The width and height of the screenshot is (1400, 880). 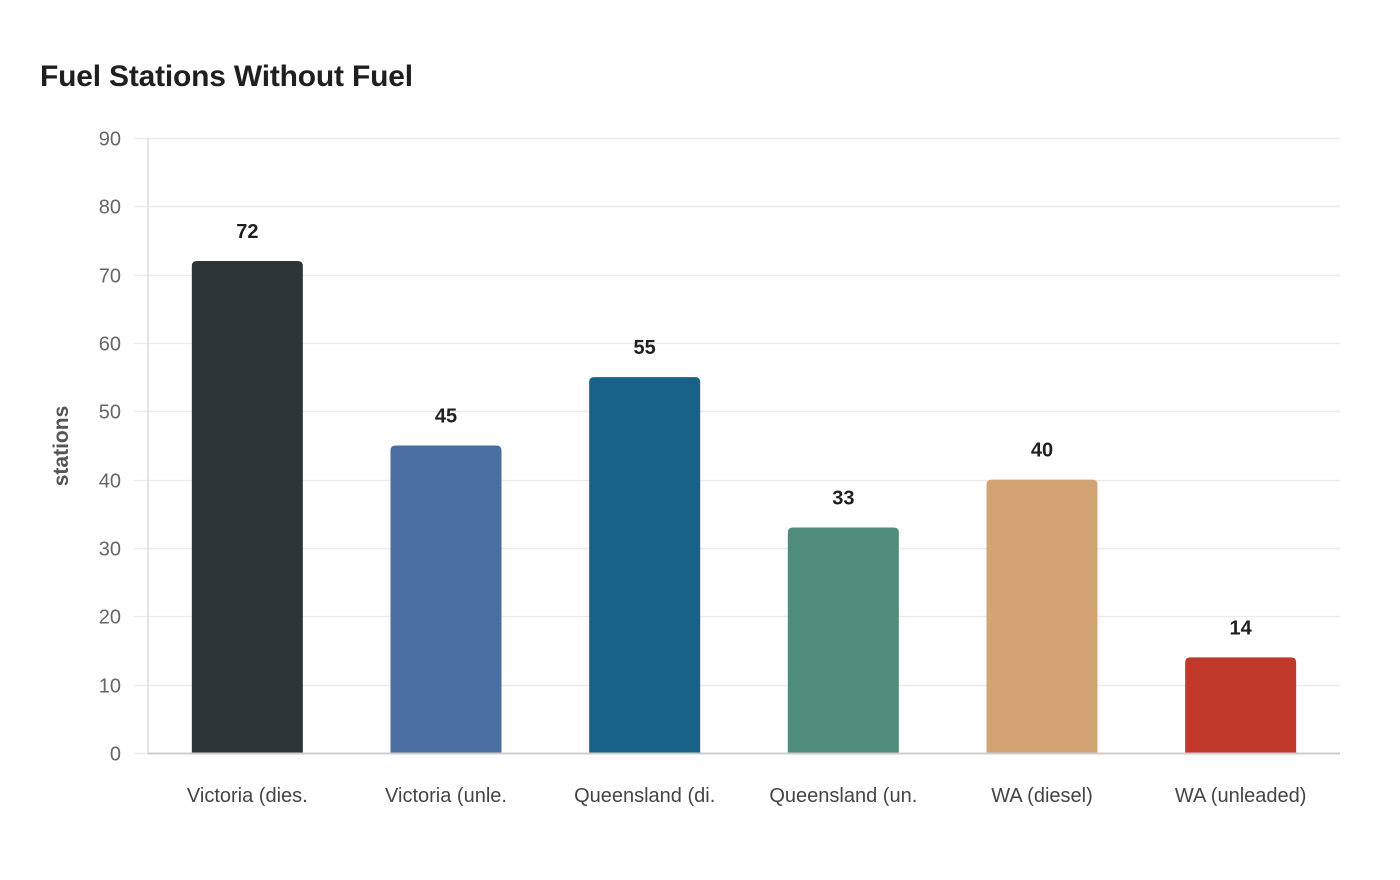 I want to click on bar-group: 72, so click(x=247, y=487).